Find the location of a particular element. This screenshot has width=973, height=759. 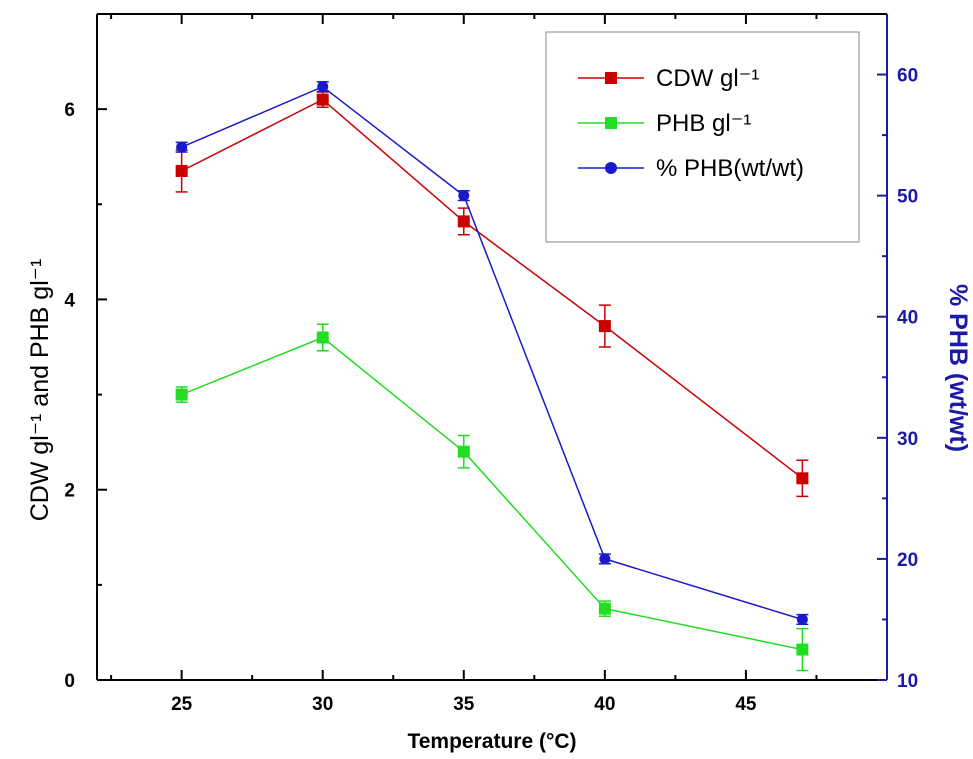

right-axis-ticks: 10 20 30 40 50 60 is located at coordinates (897, 379).